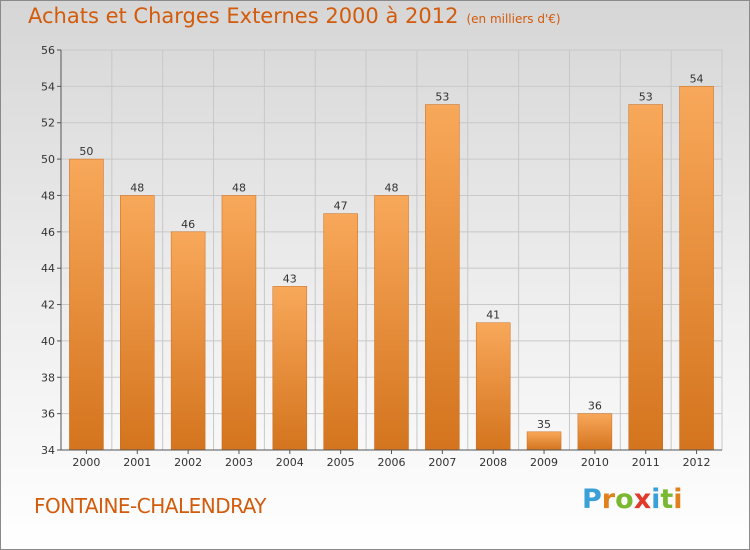  What do you see at coordinates (544, 462) in the screenshot?
I see `x-tick-label: 2009` at bounding box center [544, 462].